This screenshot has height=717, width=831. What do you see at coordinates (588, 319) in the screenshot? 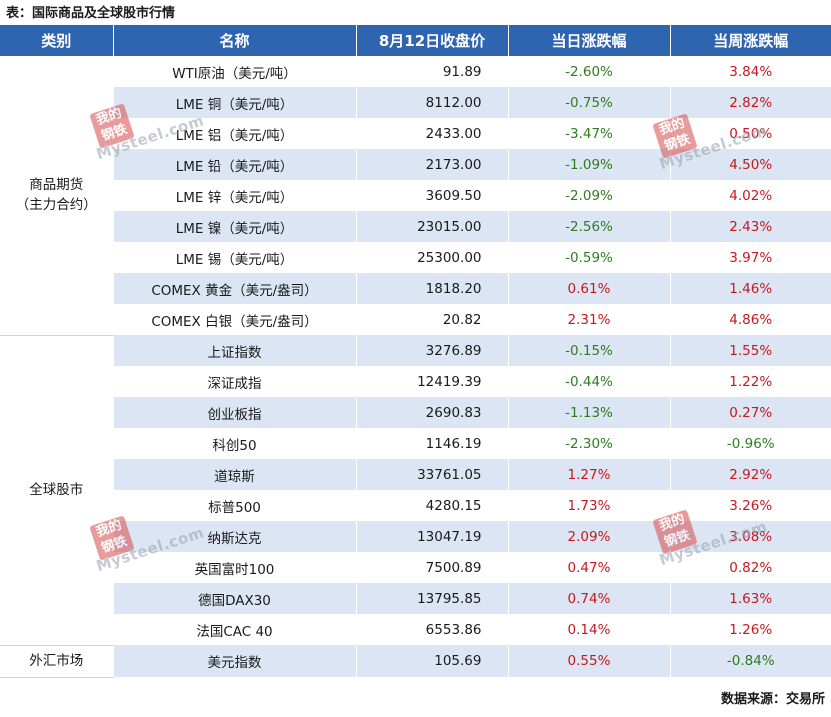
I see `daily-change: 2.31%` at bounding box center [588, 319].